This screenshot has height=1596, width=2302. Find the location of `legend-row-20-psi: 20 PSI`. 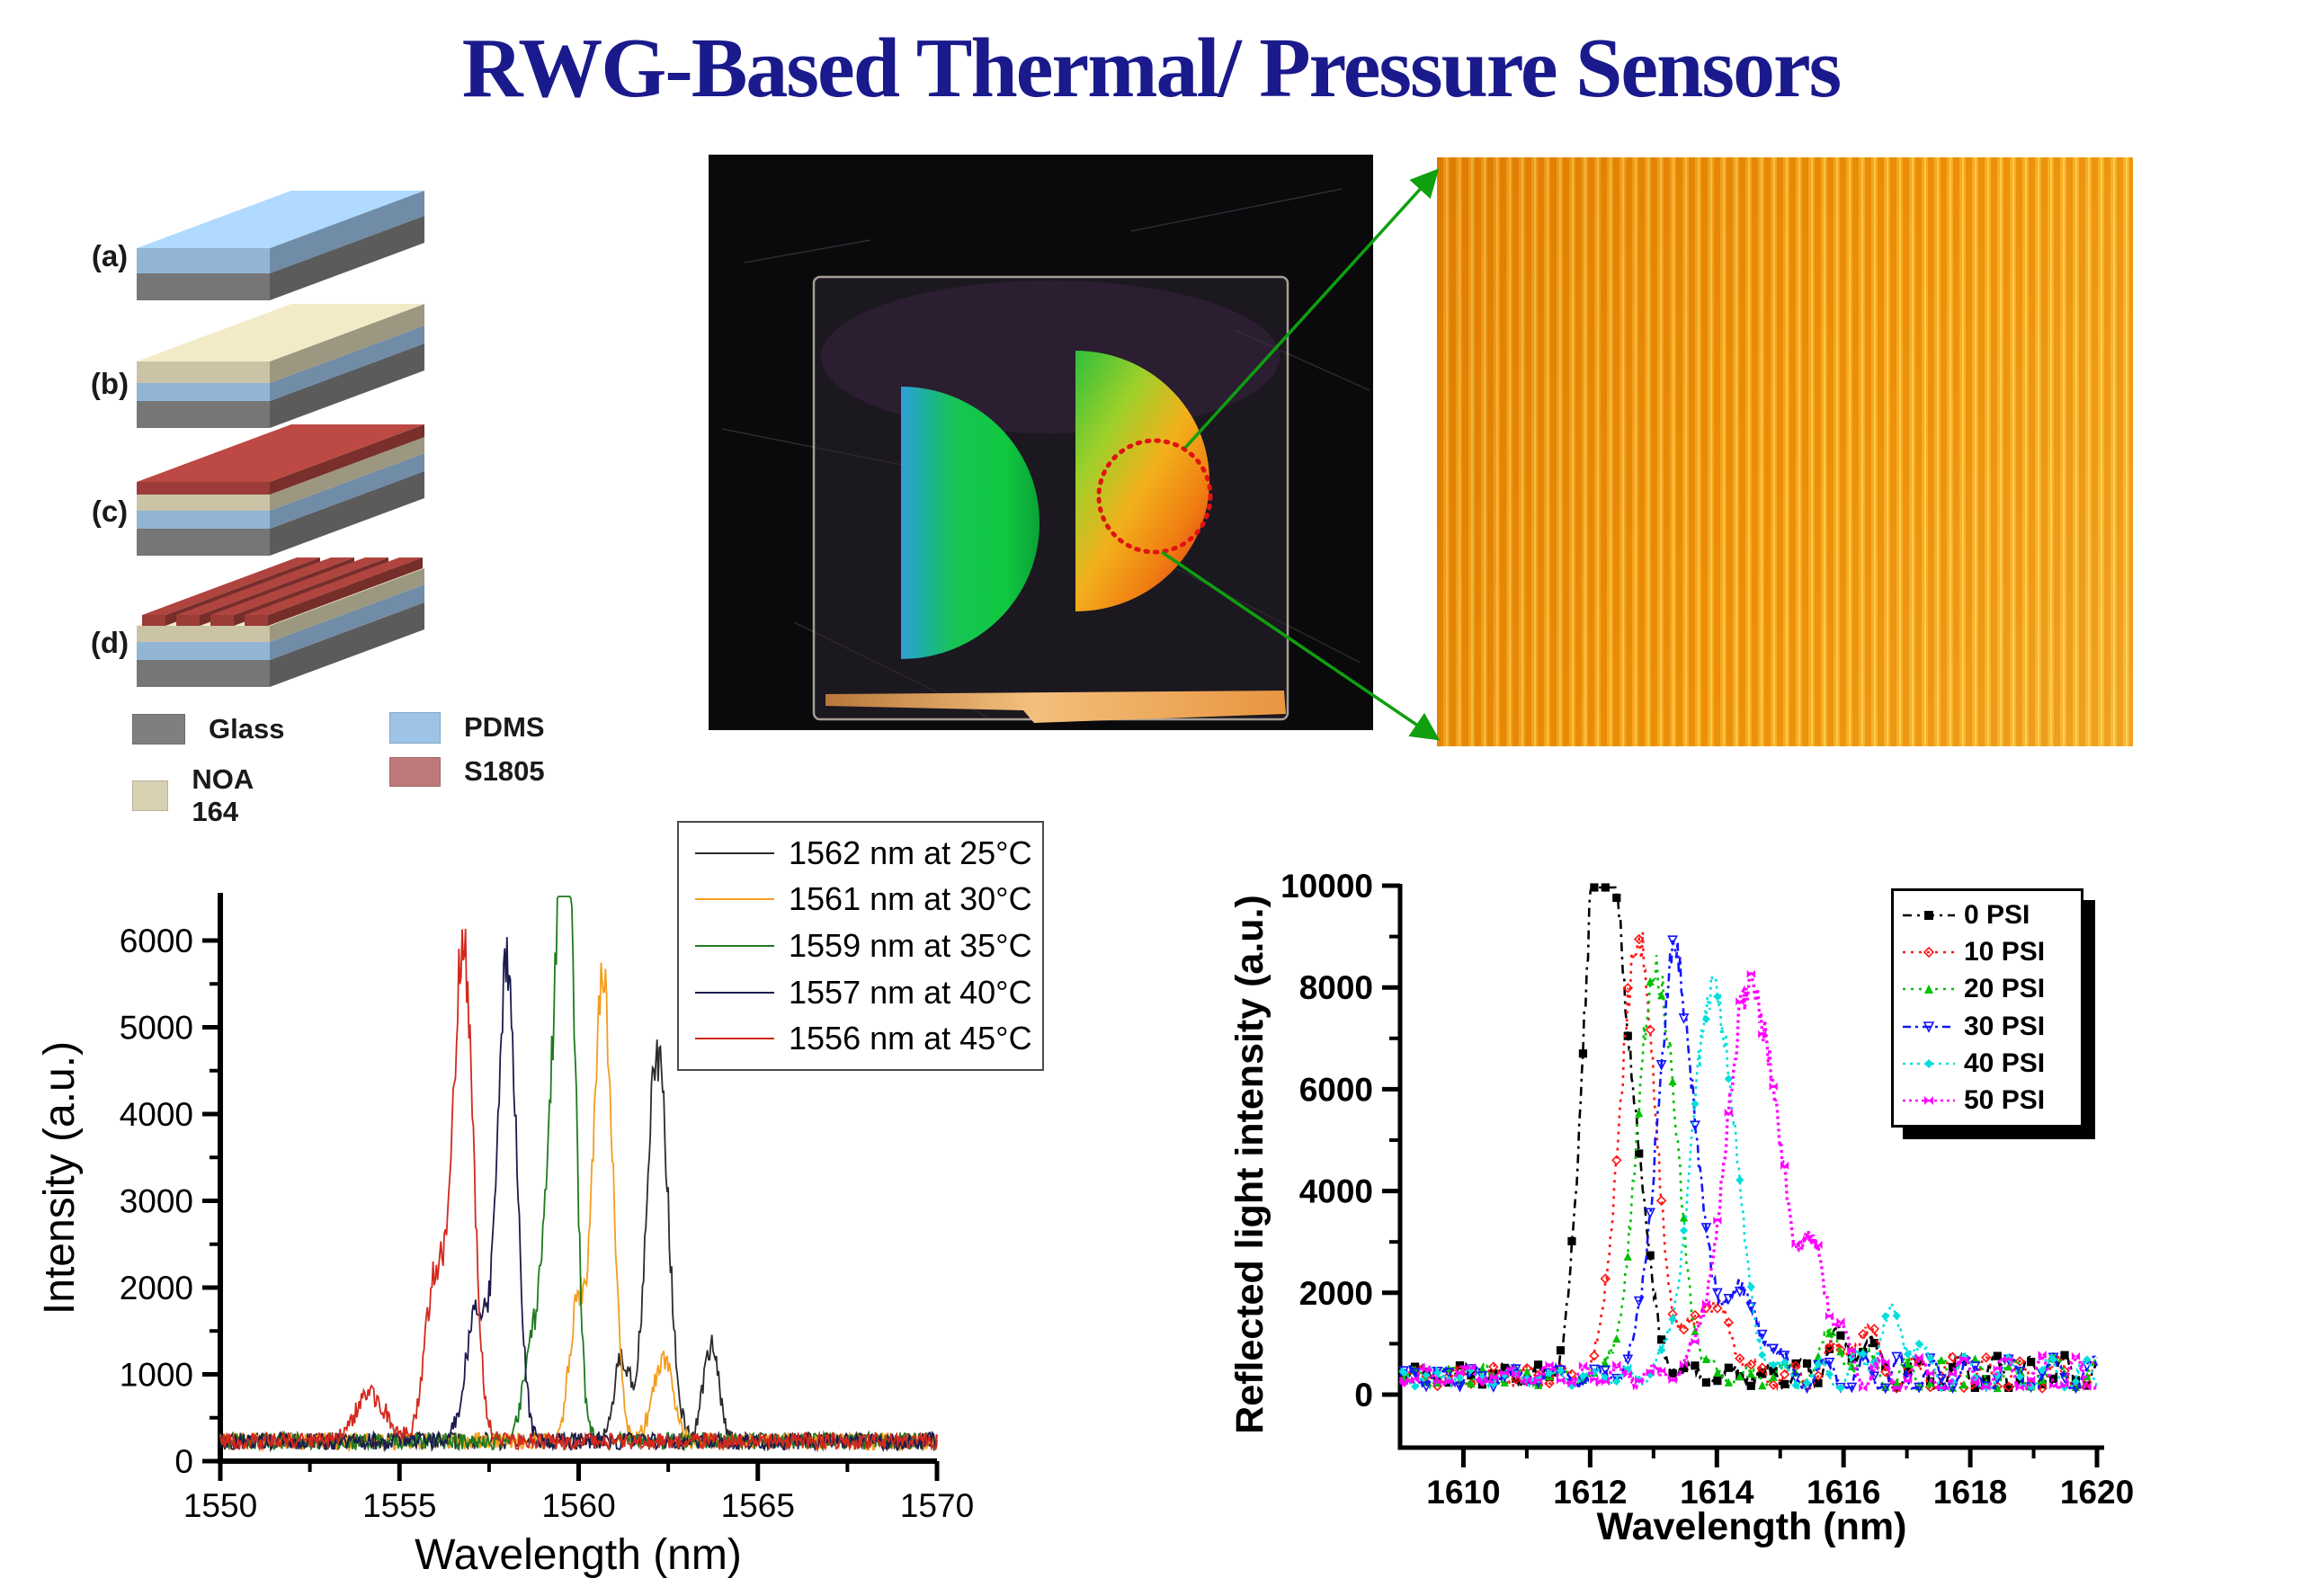

legend-row-20-psi: 20 PSI is located at coordinates (1988, 989).